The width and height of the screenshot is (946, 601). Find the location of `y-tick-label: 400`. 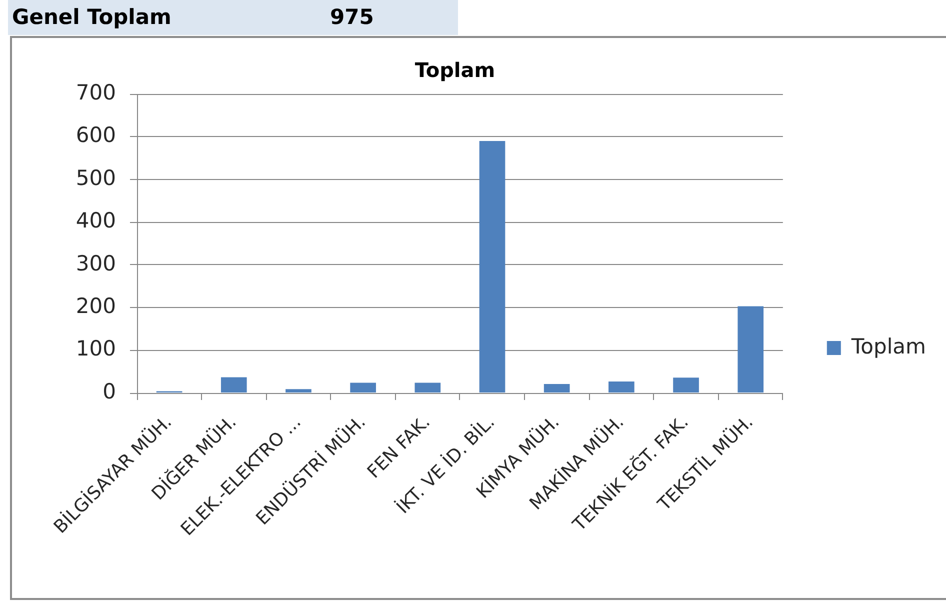

y-tick-label: 400 is located at coordinates (96, 220).